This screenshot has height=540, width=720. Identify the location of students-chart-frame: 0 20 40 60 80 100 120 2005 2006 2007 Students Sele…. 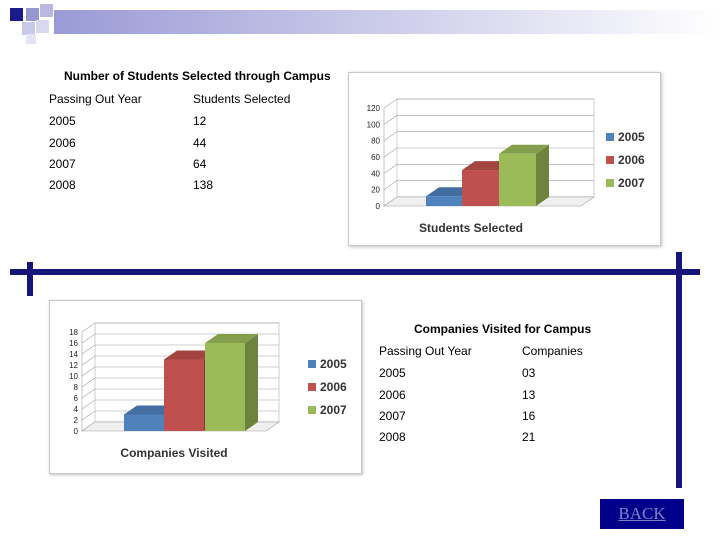
(504, 159).